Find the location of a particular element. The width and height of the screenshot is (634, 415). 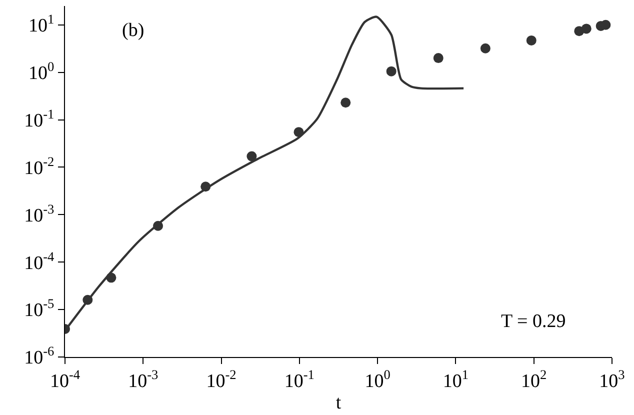

x-tick-label: 10$^{3}$ is located at coordinates (612, 379).